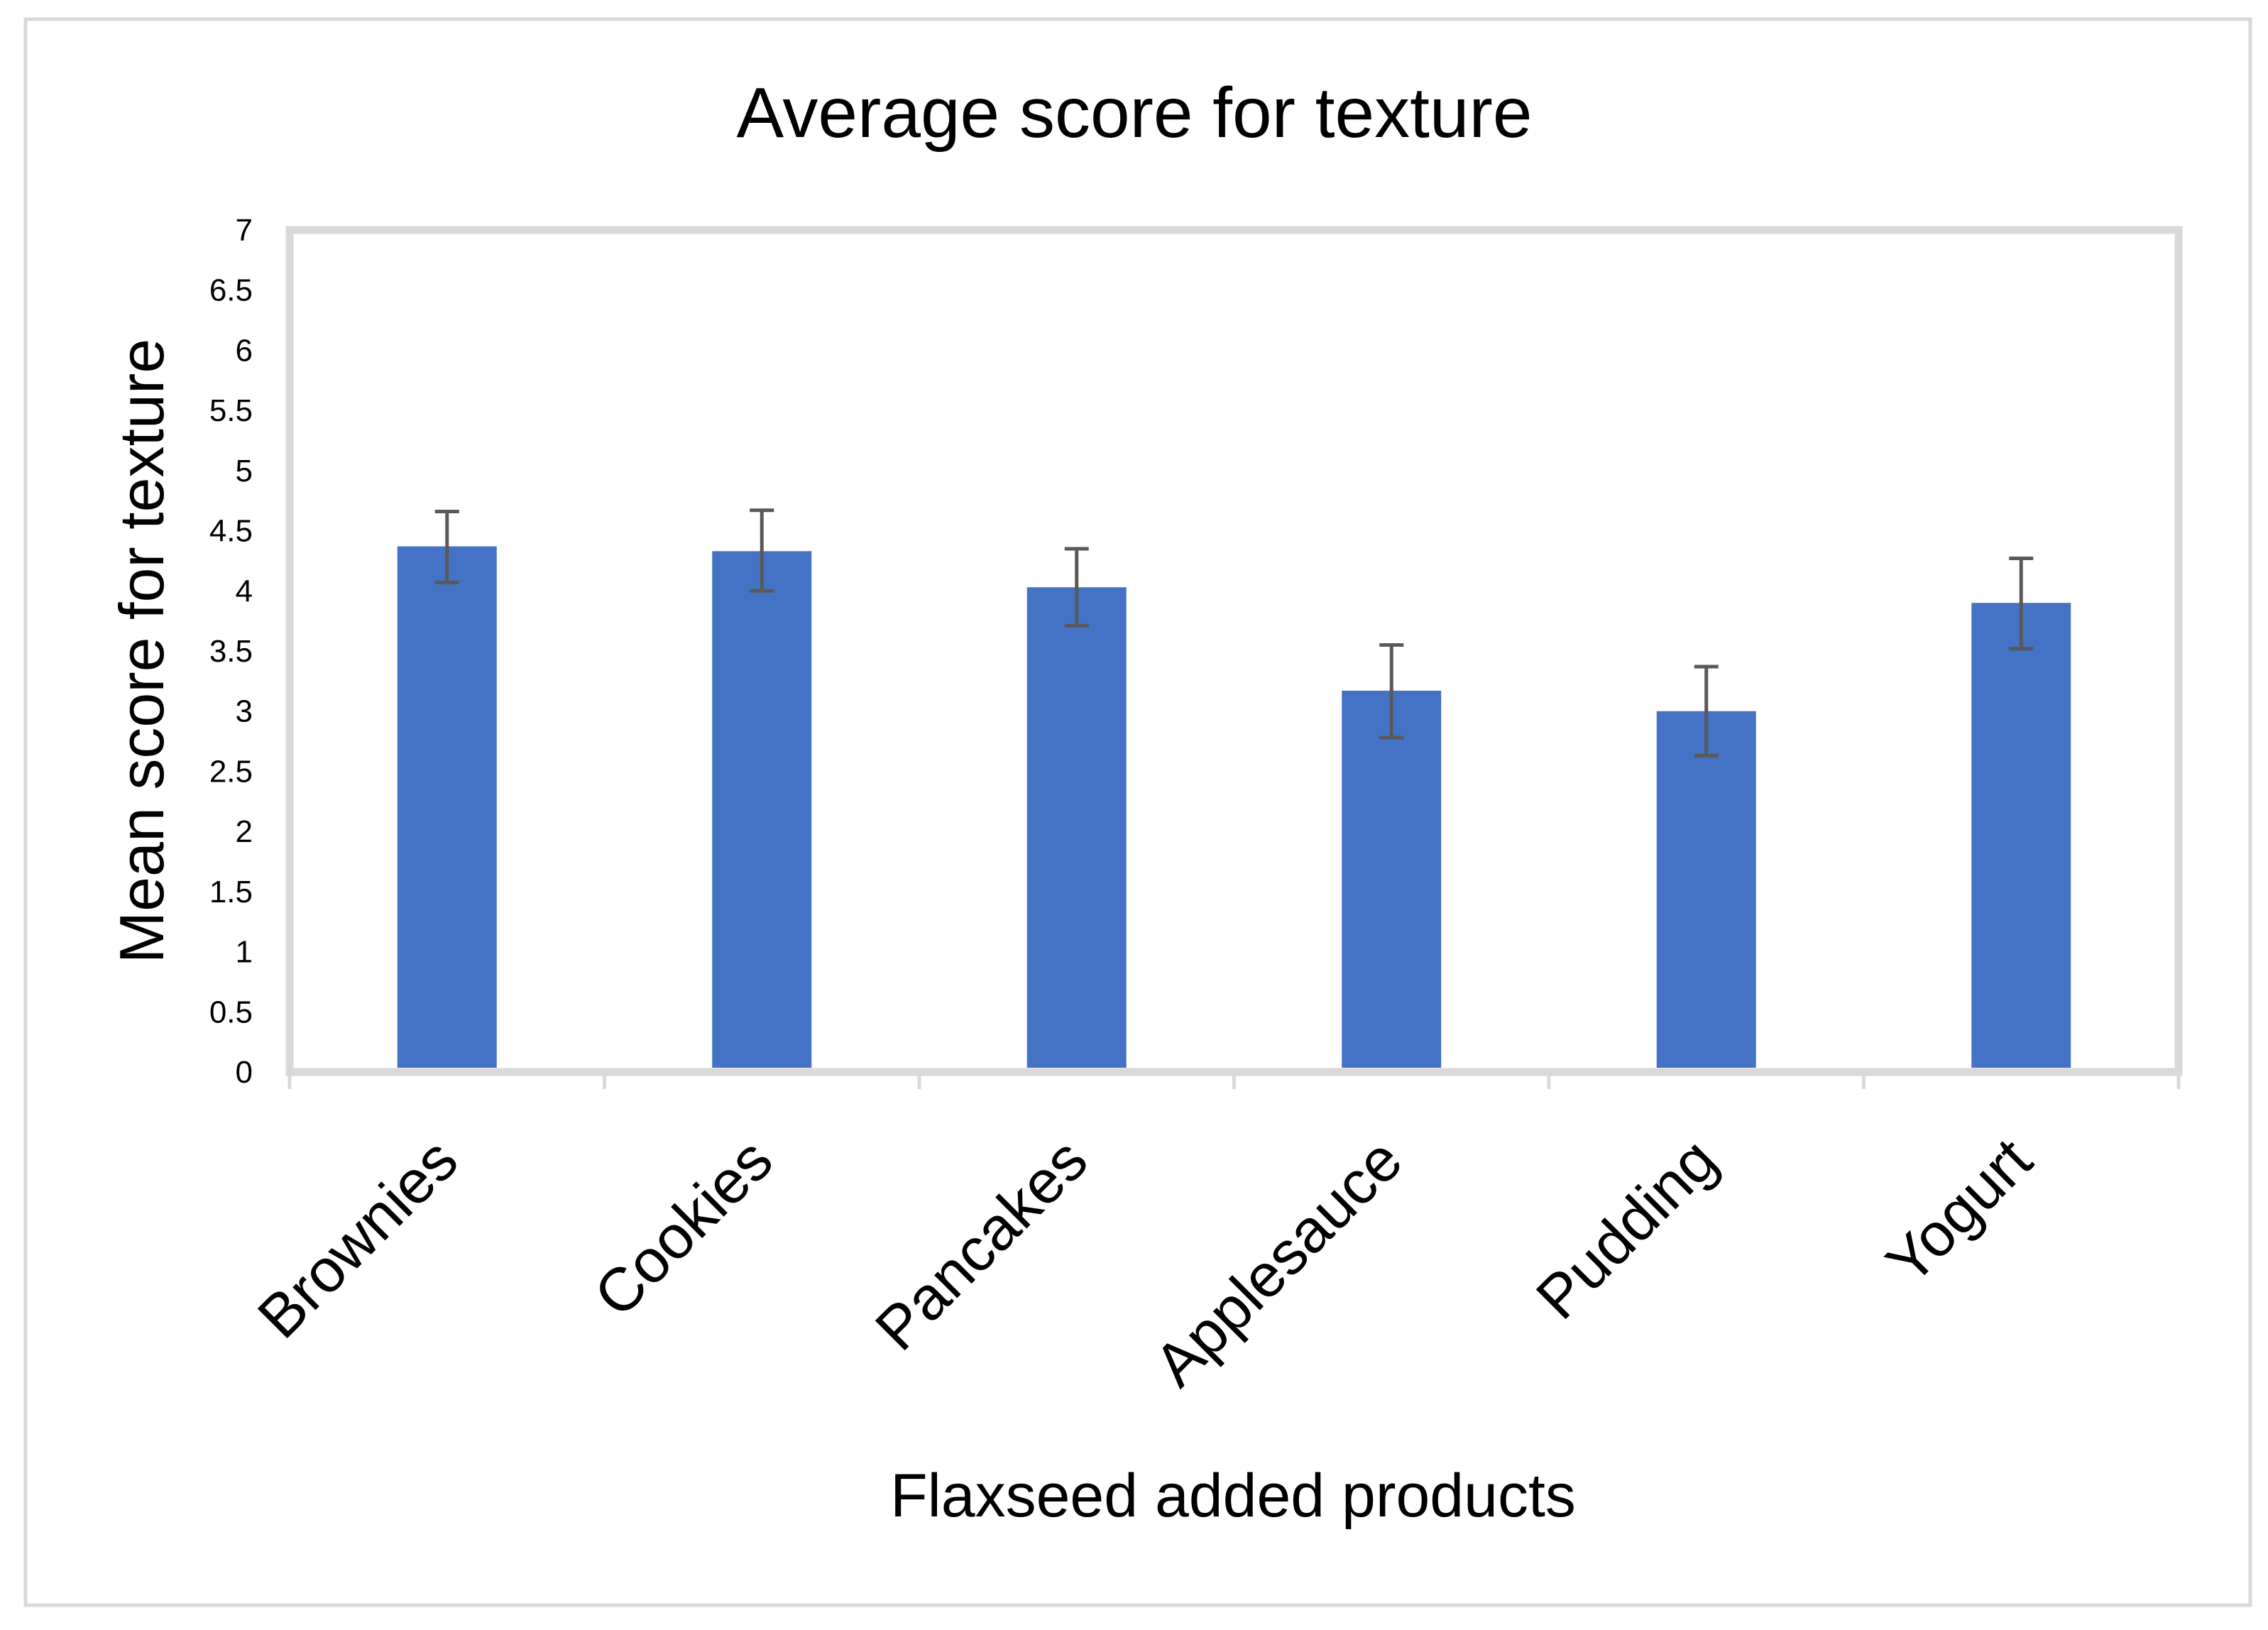 The width and height of the screenshot is (2268, 1630). I want to click on y-axis-title: Mean score for texture, so click(142, 651).